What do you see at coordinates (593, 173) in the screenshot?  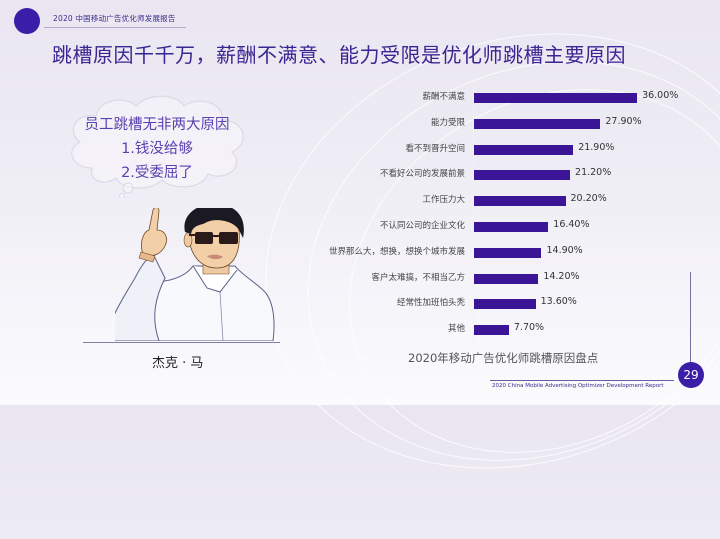 I see `bar-value-label: 21.20%` at bounding box center [593, 173].